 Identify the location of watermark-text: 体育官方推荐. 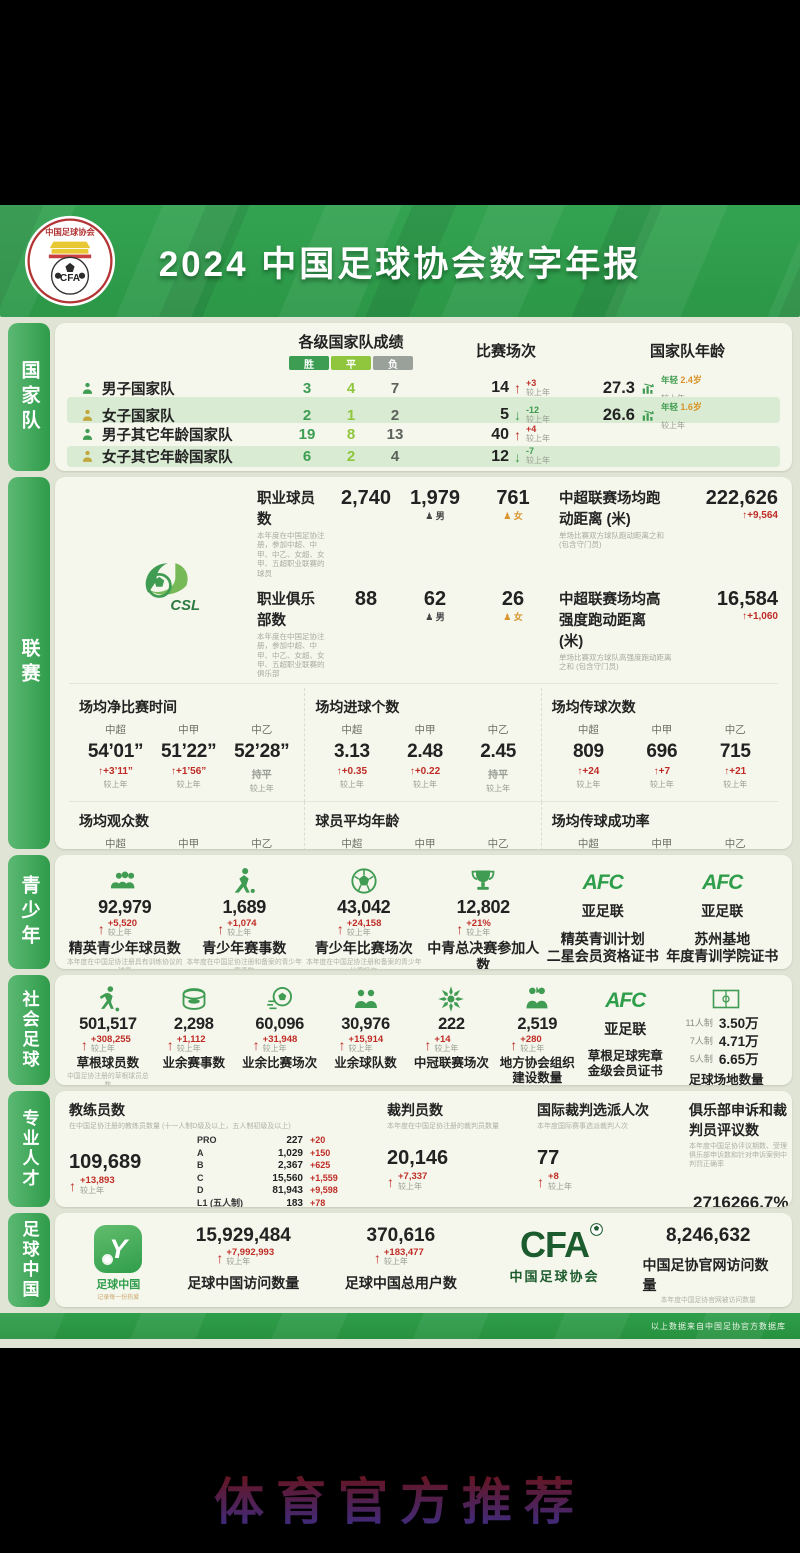
(400, 1498).